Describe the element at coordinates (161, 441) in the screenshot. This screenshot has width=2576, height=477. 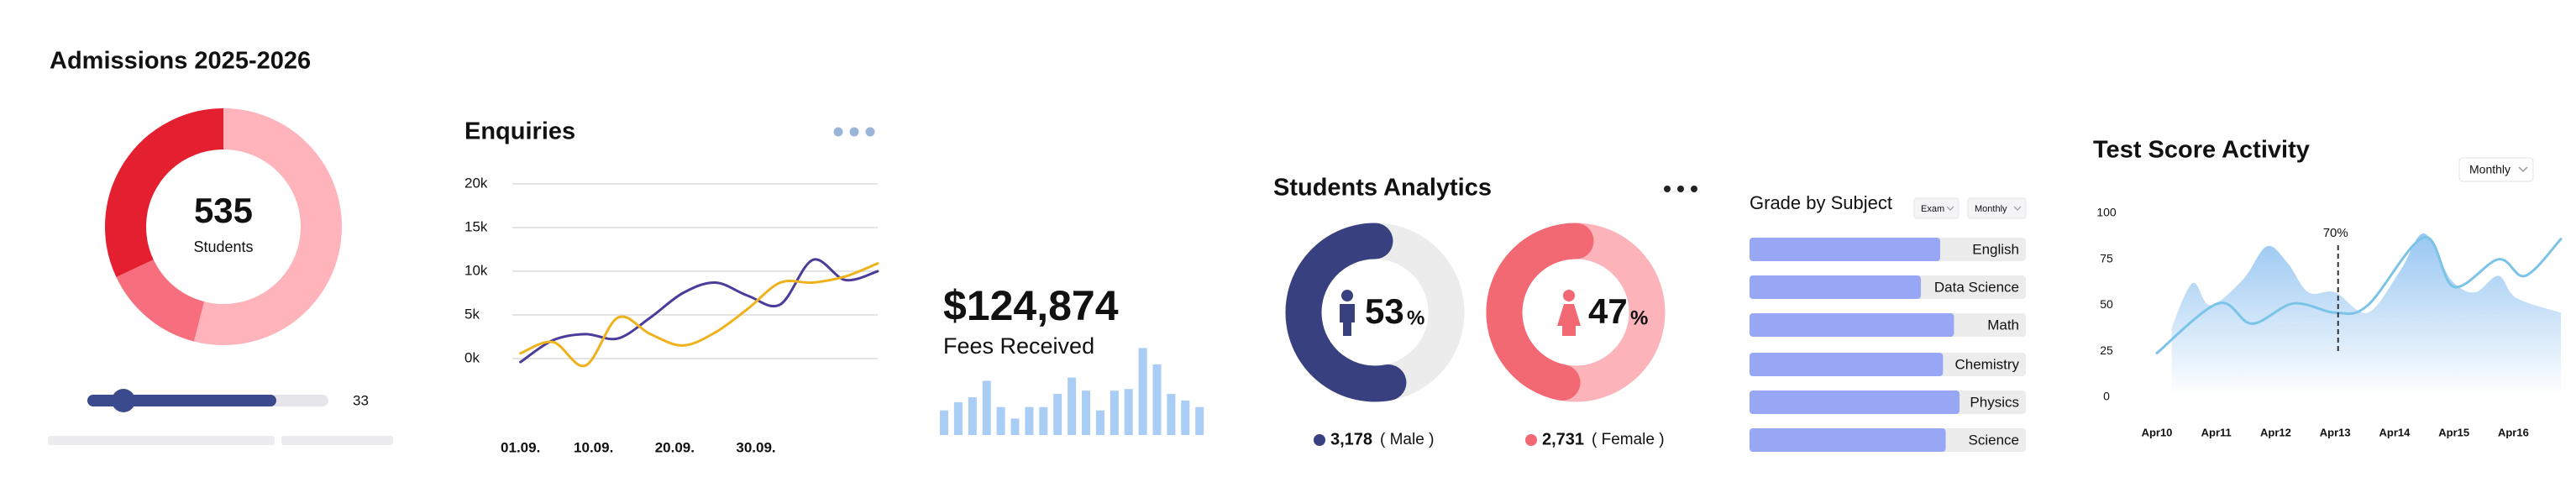
I see `placeholder-bar` at that location.